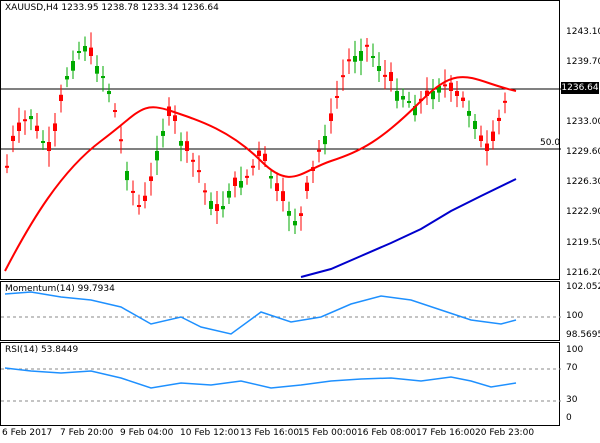 Image resolution: width=600 pixels, height=443 pixels. What do you see at coordinates (583, 273) in the screenshot?
I see `price-tick: 1216.20` at bounding box center [583, 273].